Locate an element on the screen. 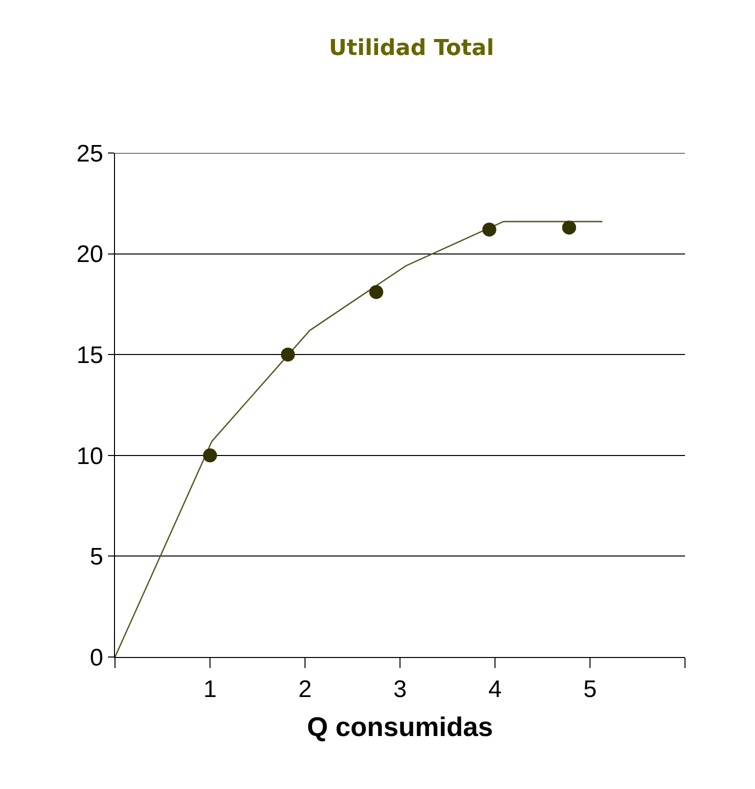 The width and height of the screenshot is (755, 789). x-tick-label: 2 is located at coordinates (305, 689).